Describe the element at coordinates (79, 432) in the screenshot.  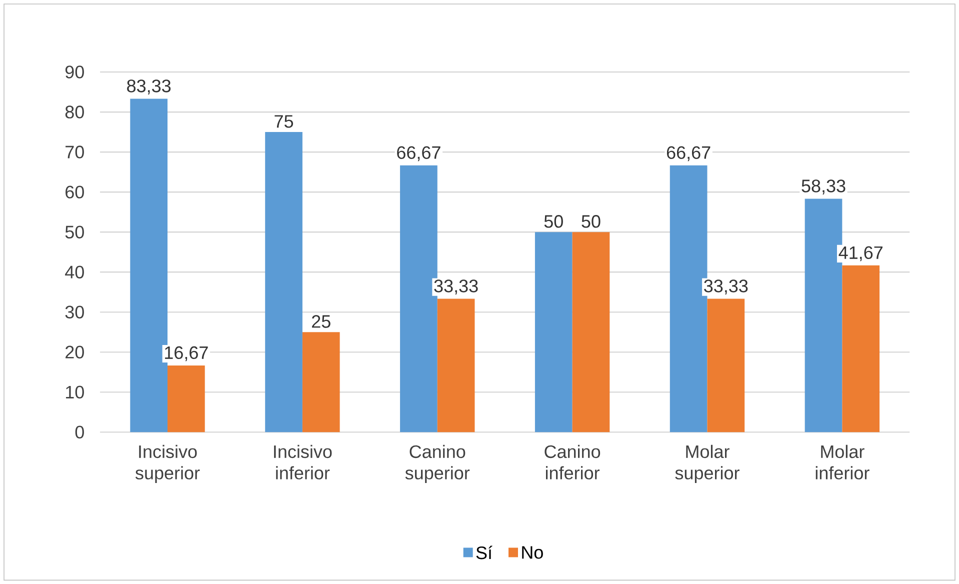
I see `y-tick-label: 0` at that location.